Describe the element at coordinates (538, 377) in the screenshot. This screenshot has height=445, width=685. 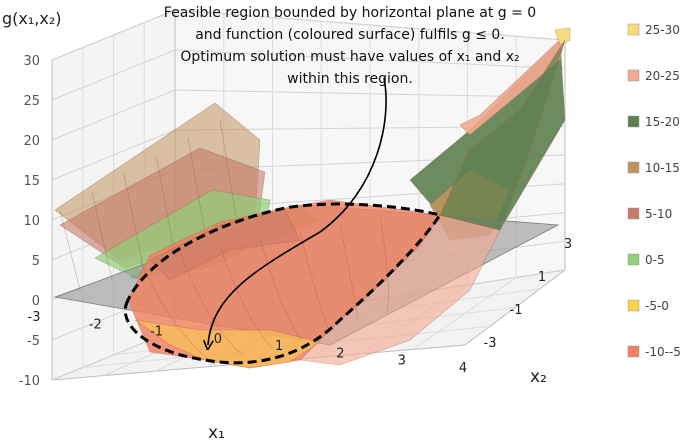
I see `x2-axis-title: x₂` at that location.